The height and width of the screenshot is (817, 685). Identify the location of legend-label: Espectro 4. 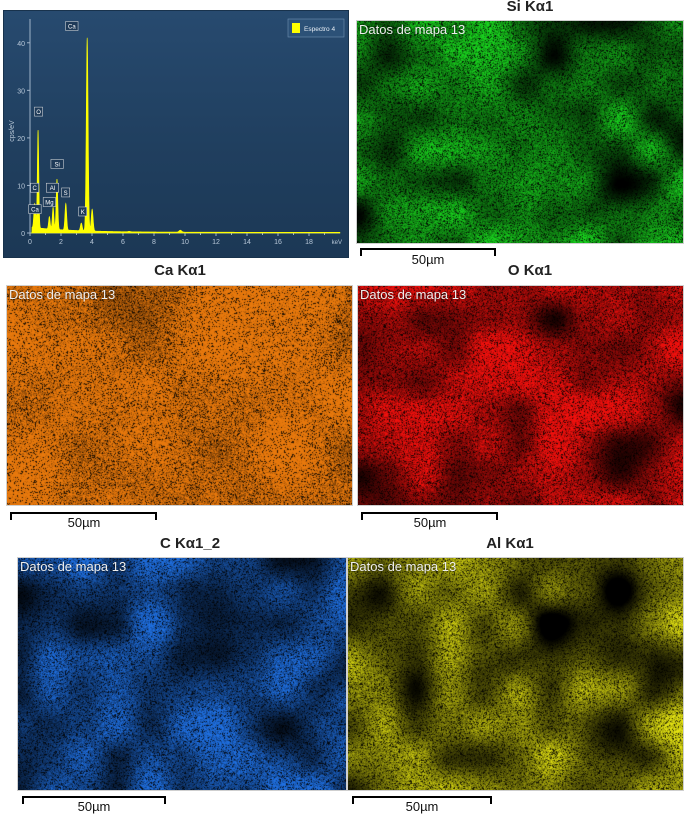
(319, 29).